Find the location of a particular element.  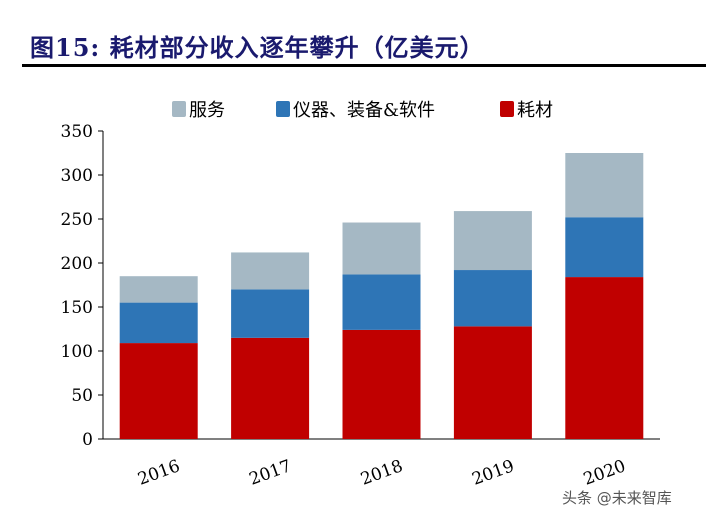

x-tick-label: 2017 is located at coordinates (270, 473).